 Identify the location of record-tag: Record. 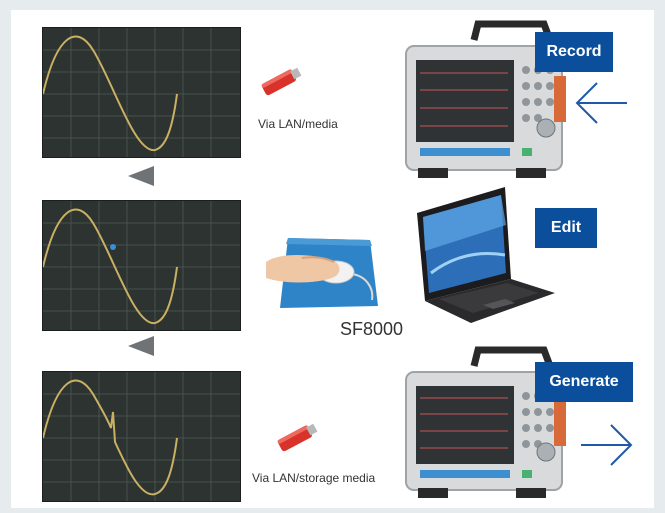
(574, 52).